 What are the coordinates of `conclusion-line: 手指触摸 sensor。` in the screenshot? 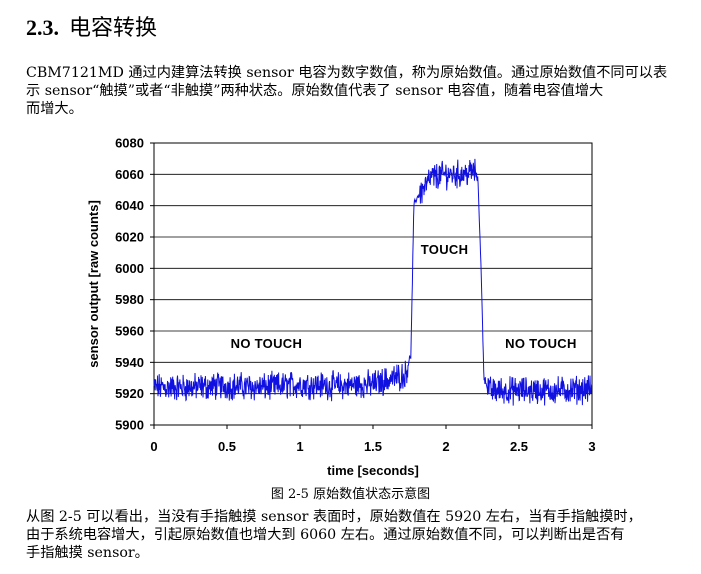 It's located at (87, 553).